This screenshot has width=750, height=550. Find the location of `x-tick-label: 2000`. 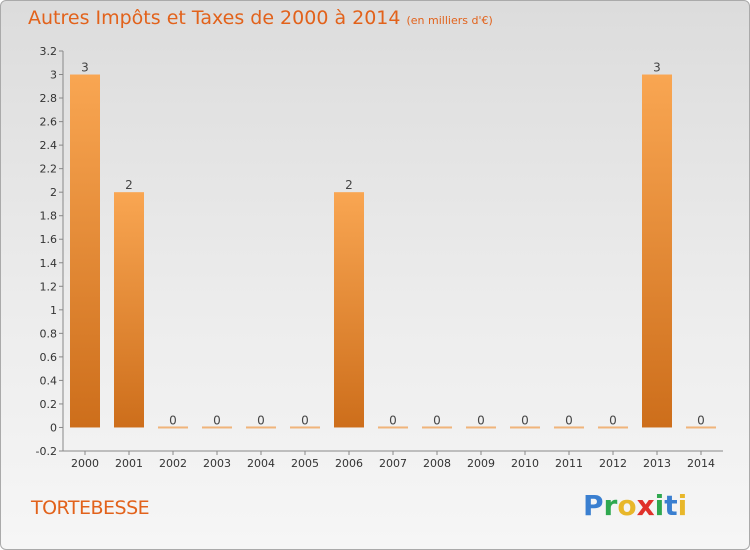

x-tick-label: 2000 is located at coordinates (85, 463).